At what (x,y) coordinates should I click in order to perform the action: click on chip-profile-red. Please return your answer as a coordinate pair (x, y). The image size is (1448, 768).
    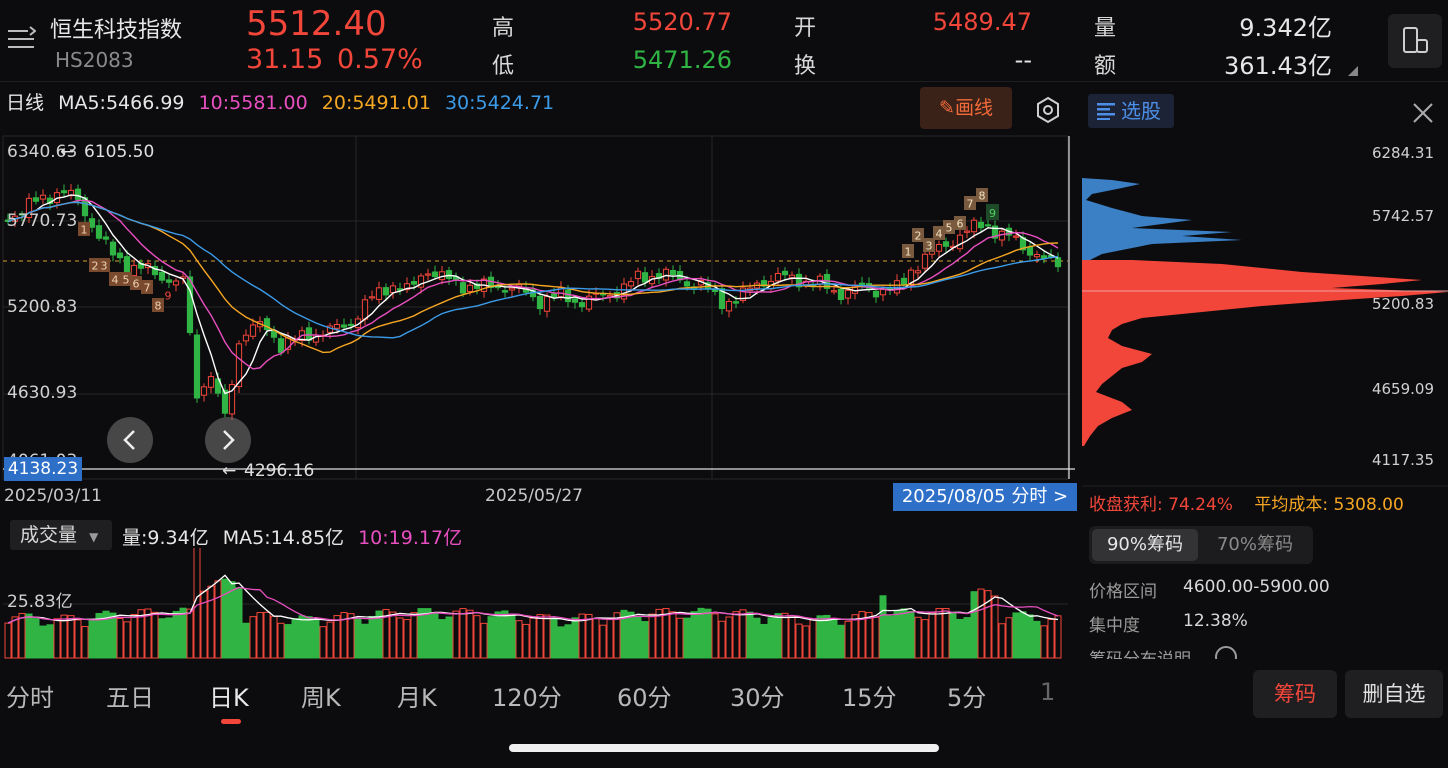
    Looking at the image, I should click on (1265, 353).